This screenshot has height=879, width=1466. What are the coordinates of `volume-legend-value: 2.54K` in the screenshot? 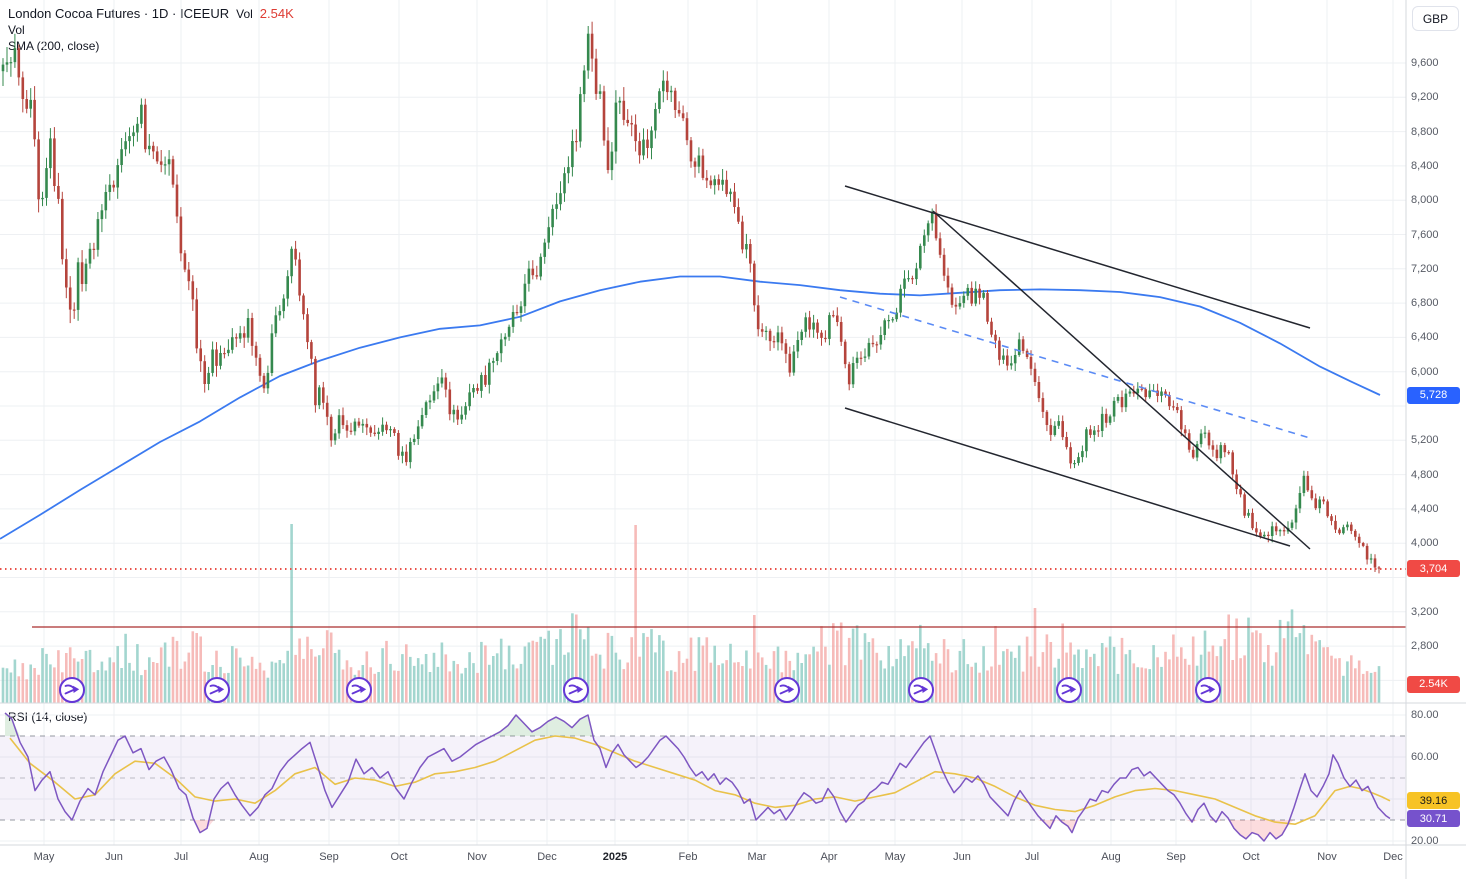 It's located at (276, 13).